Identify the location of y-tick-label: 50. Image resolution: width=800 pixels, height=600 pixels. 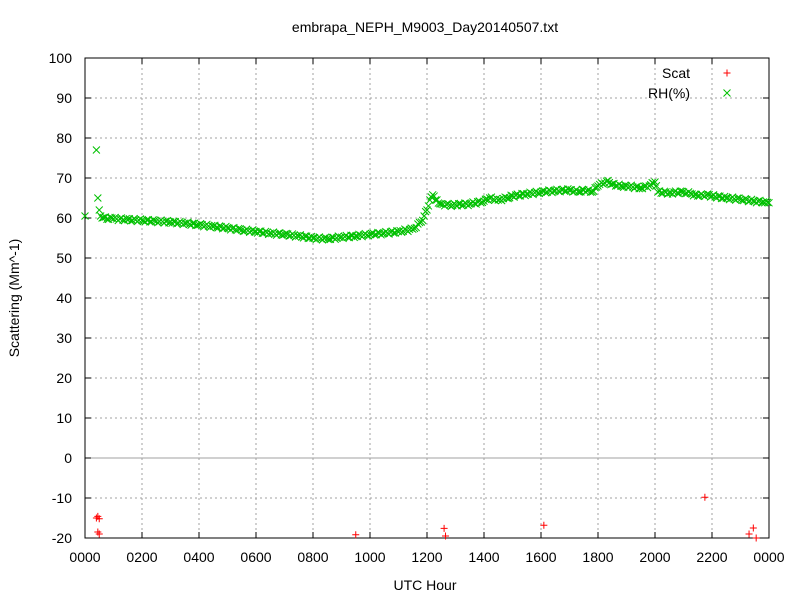
(64, 258).